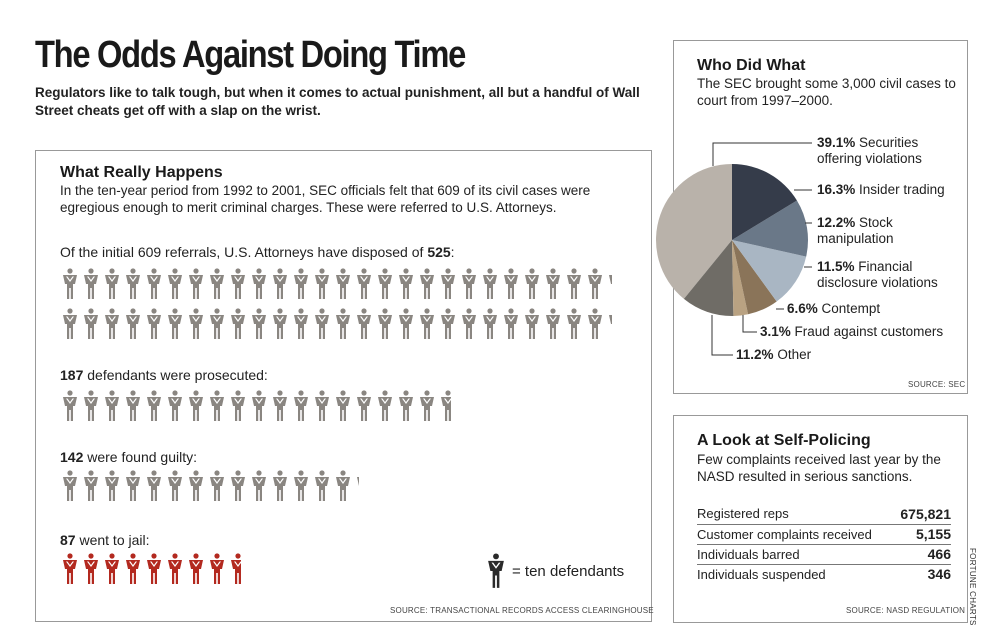  Describe the element at coordinates (855, 230) in the screenshot. I see `pie-label: 12.2% Stock manipulation` at that location.